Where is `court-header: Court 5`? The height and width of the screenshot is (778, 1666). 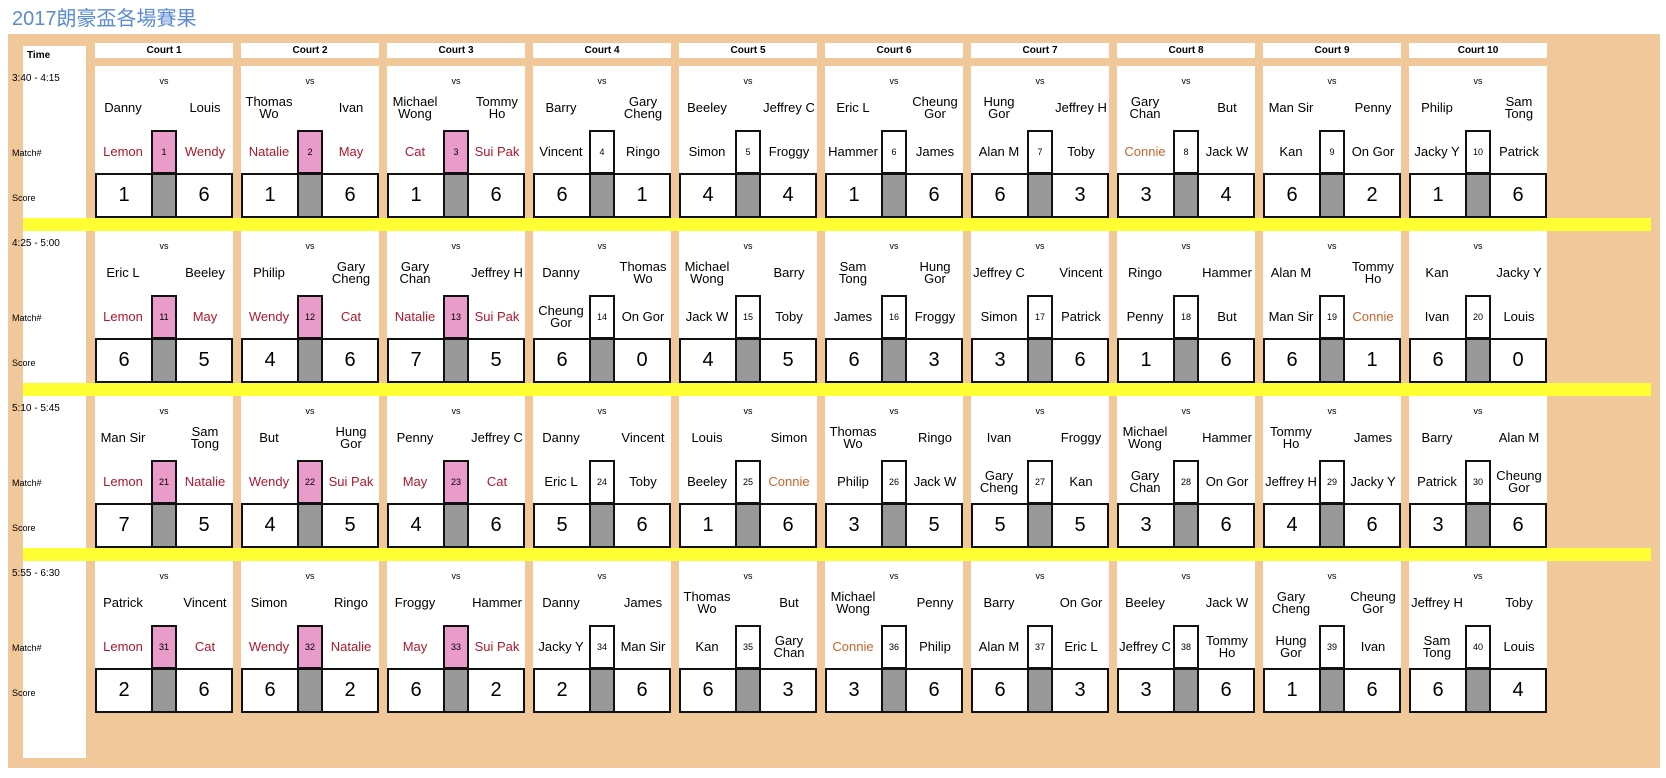 court-header: Court 5 is located at coordinates (748, 50).